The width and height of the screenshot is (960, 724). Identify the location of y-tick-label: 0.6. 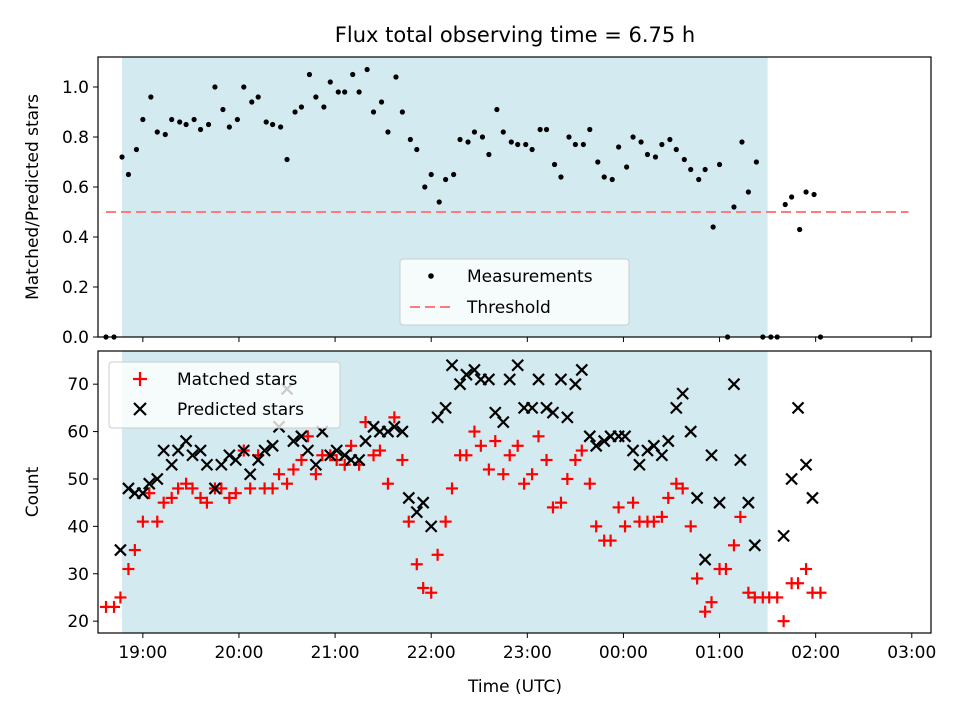
(75, 188).